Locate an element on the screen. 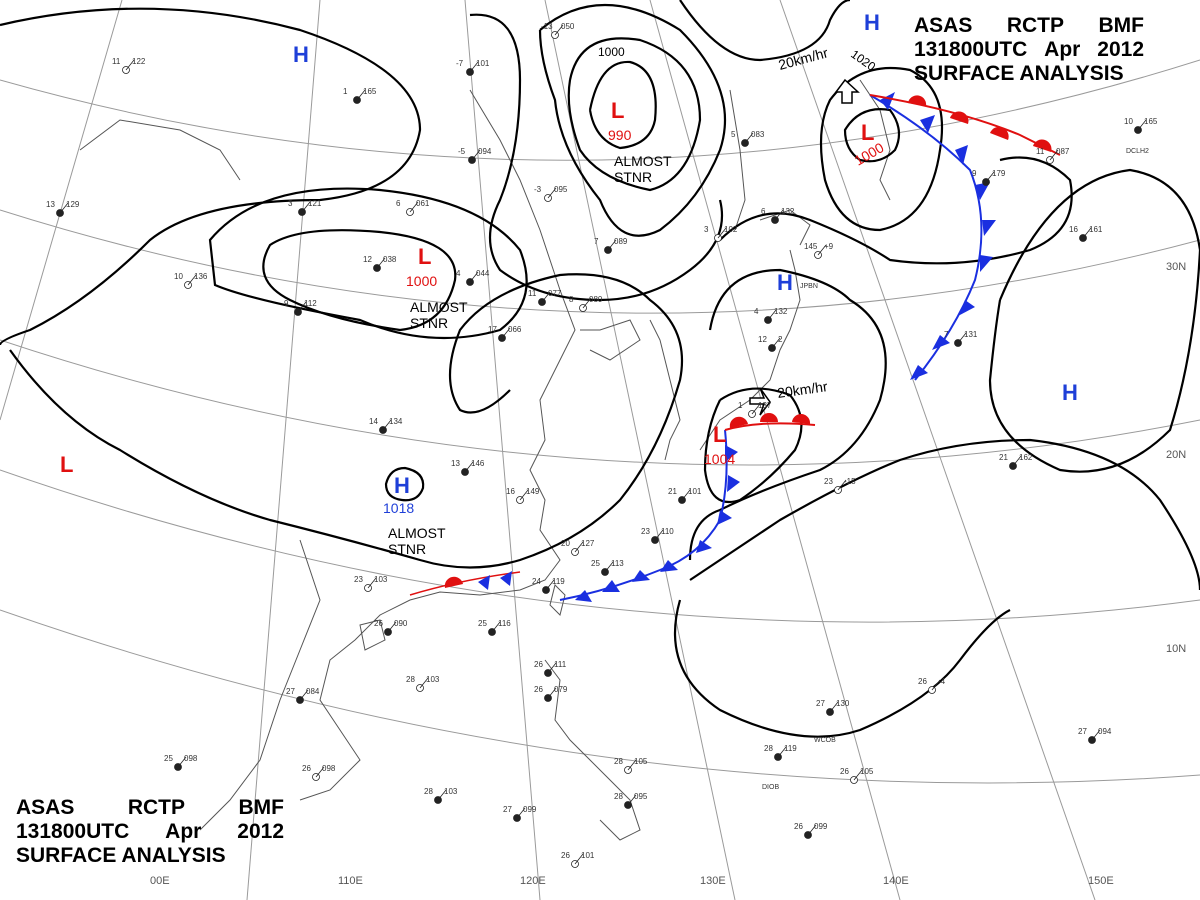  station-plot: 11 087 is located at coordinates (1053, 155).